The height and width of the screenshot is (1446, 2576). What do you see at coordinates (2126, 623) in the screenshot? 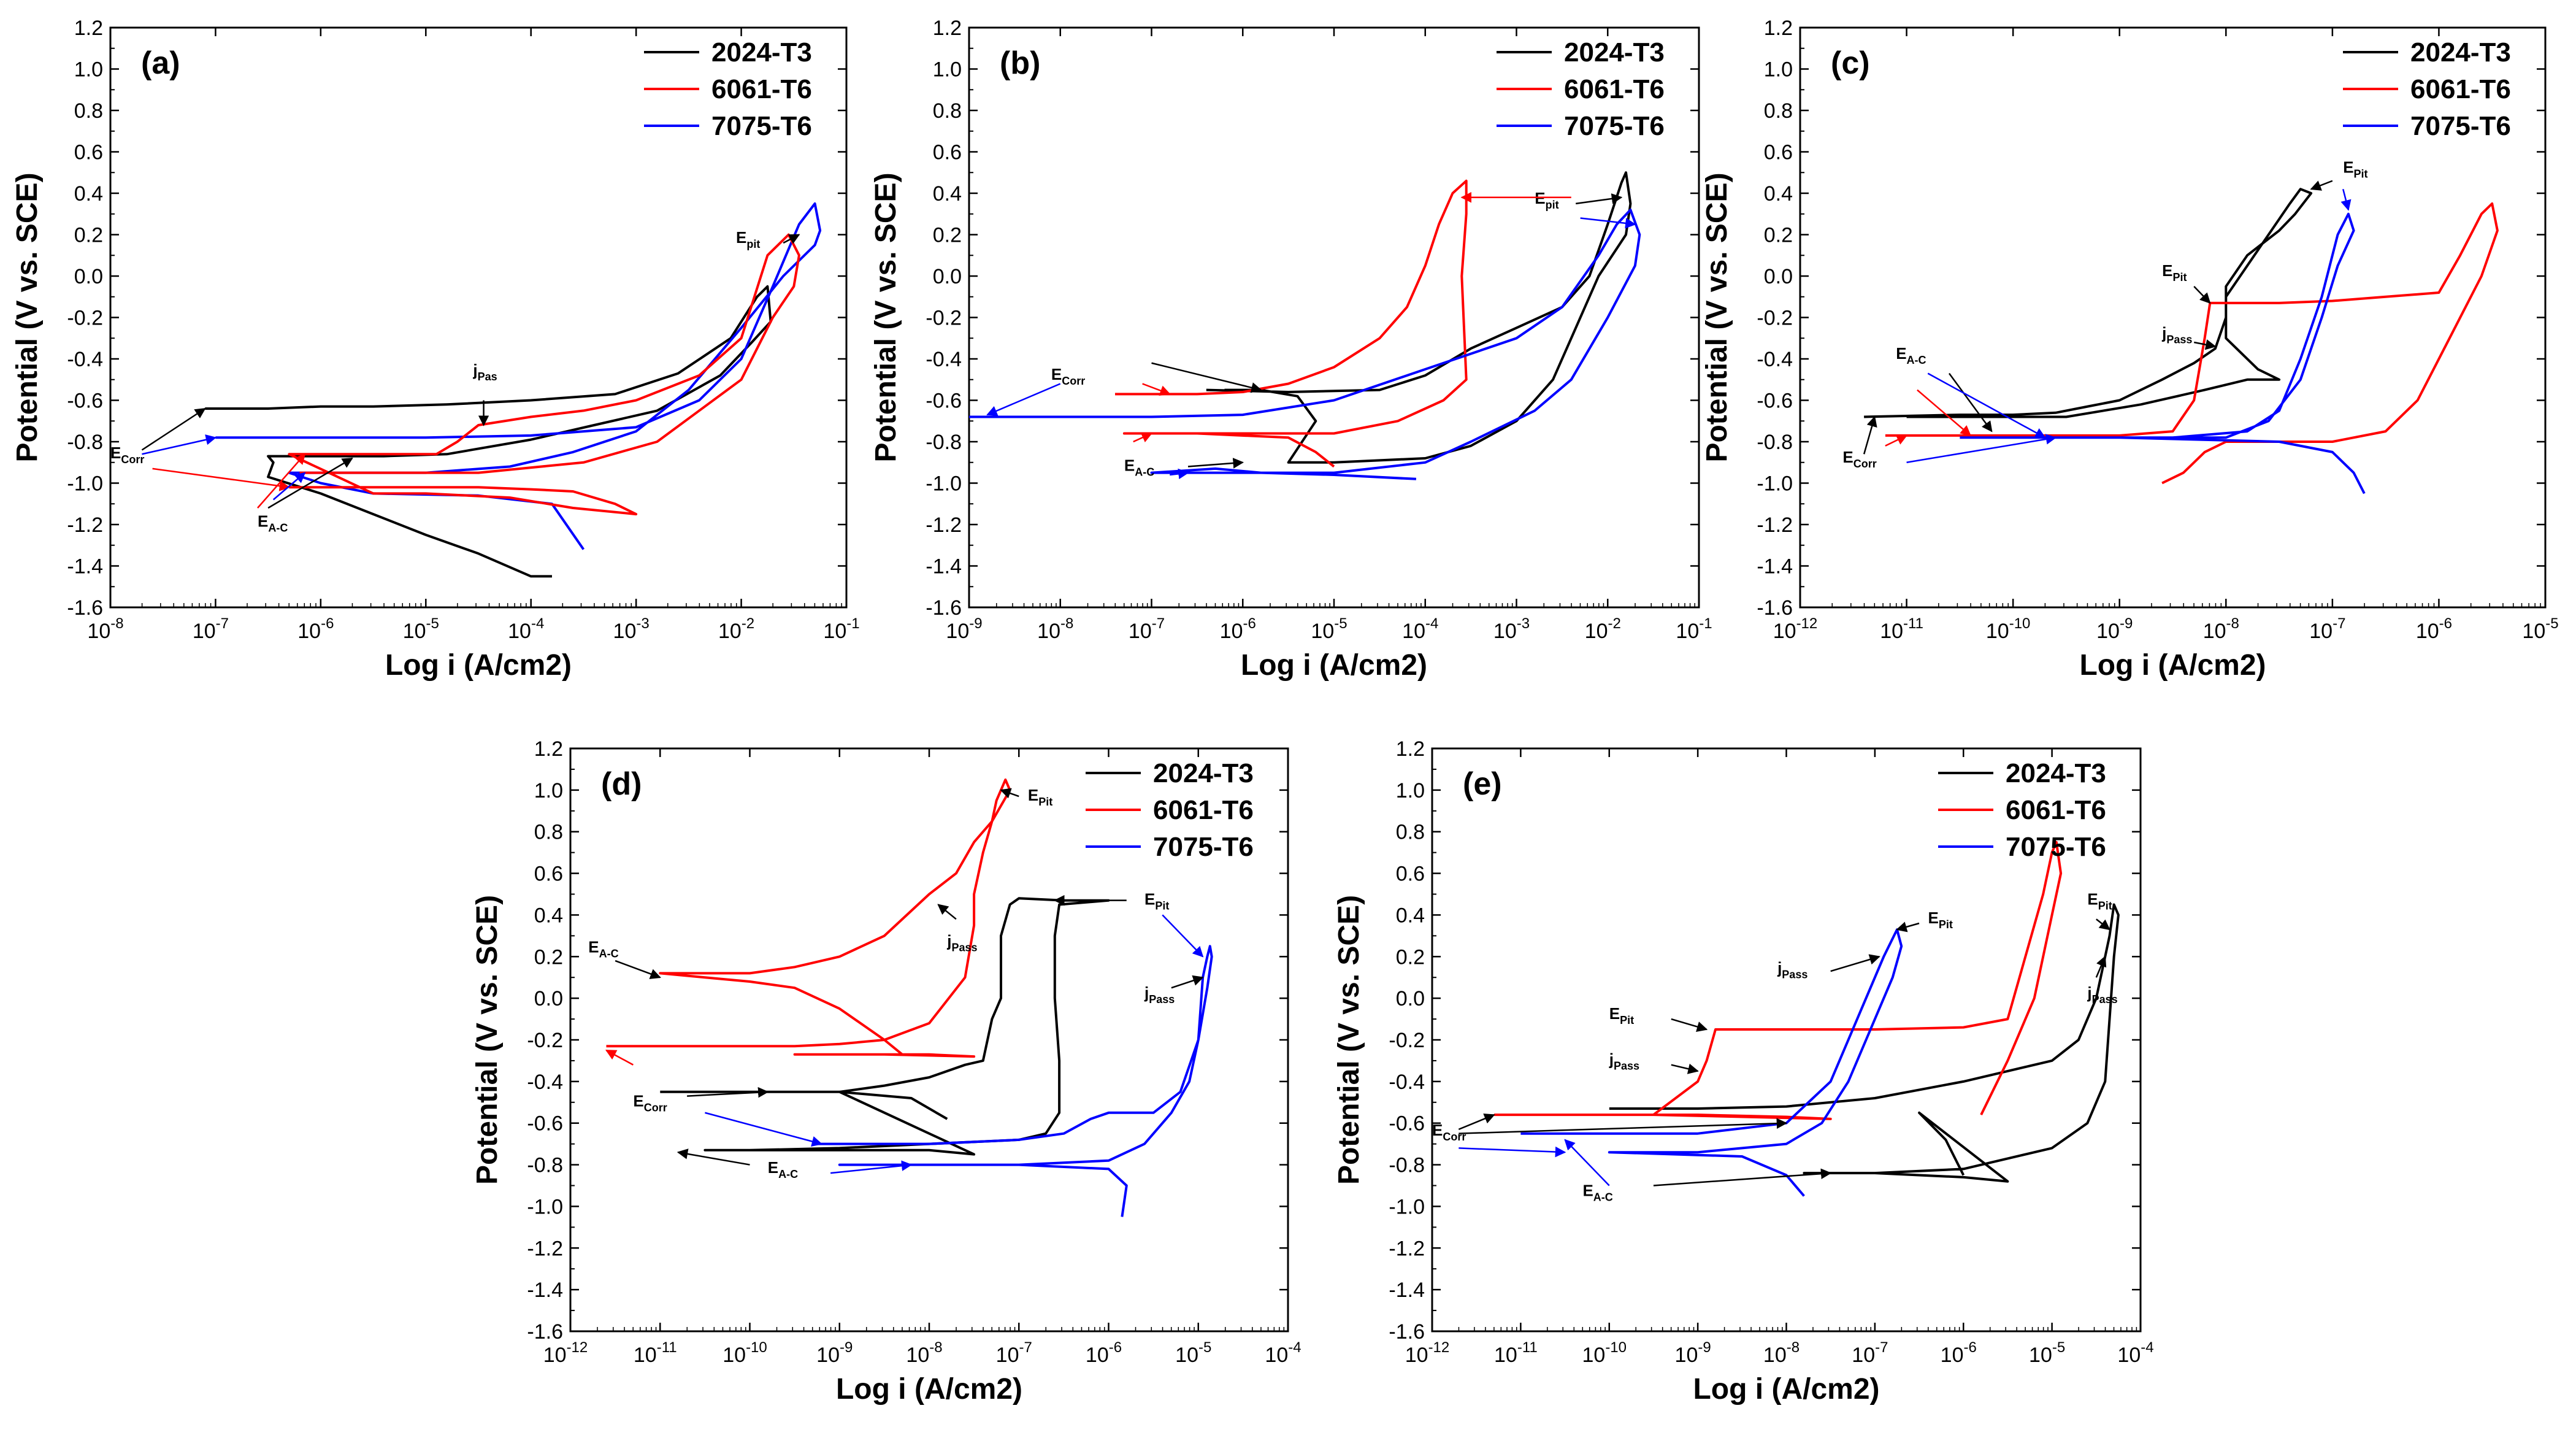
I see `x-tick-exponent: -9` at bounding box center [2126, 623].